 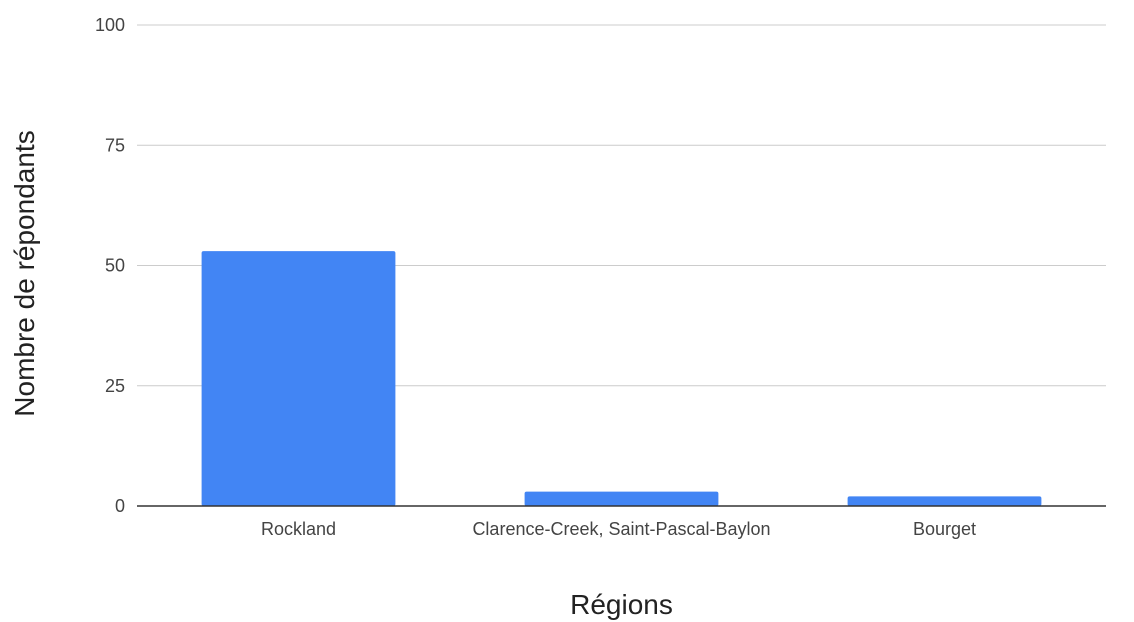 What do you see at coordinates (621, 529) in the screenshot?
I see `x-tick-label: Clarence-Creek, Saint-Pascal-Baylon` at bounding box center [621, 529].